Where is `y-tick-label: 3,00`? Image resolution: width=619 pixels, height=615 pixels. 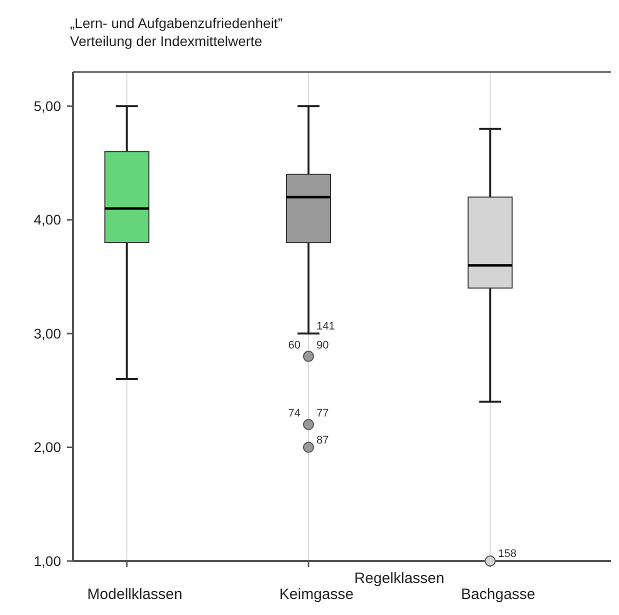 y-tick-label: 3,00 is located at coordinates (48, 333).